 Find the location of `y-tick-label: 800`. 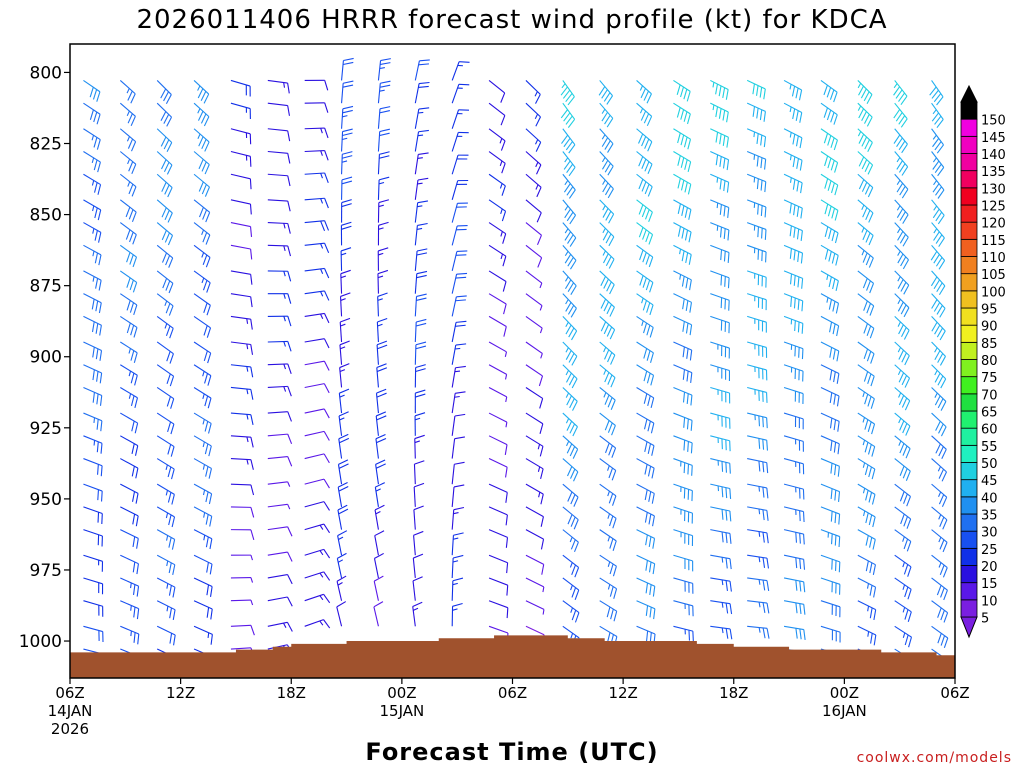

y-tick-label: 800 is located at coordinates (46, 73).